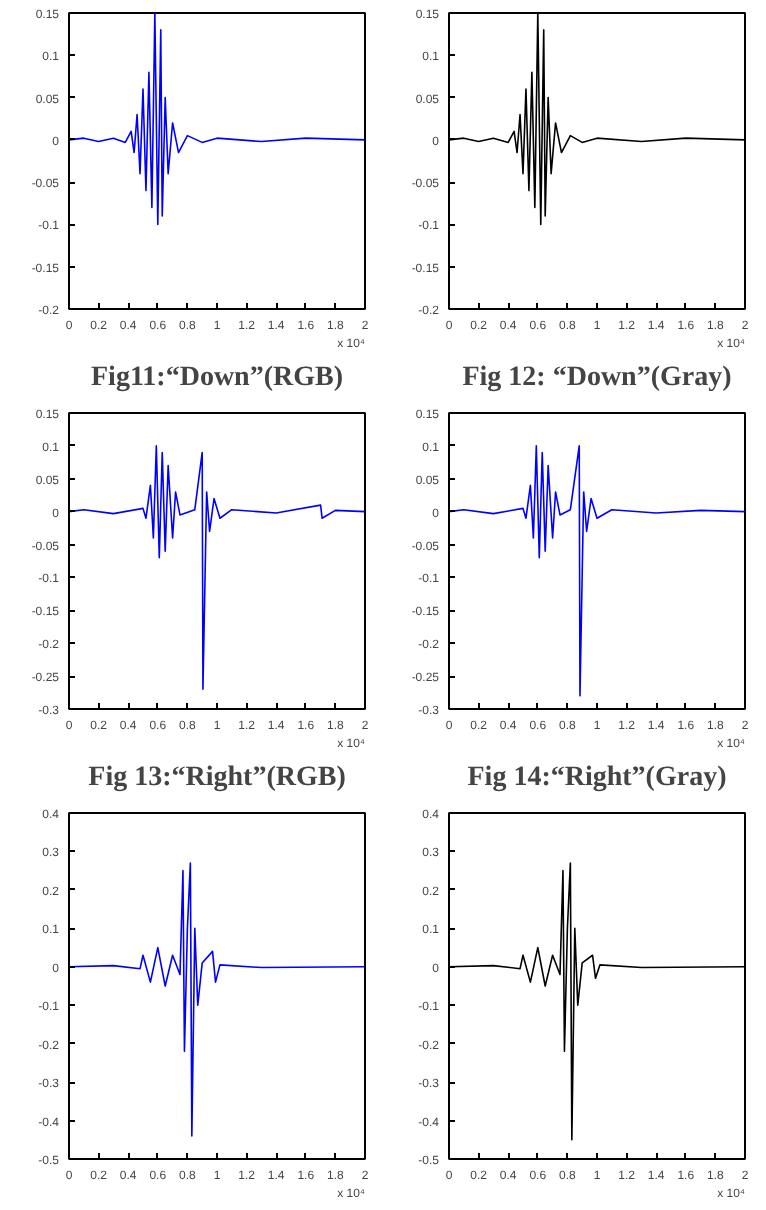  I want to click on text: Fig 13:“Right”(RGB), so click(217, 778).